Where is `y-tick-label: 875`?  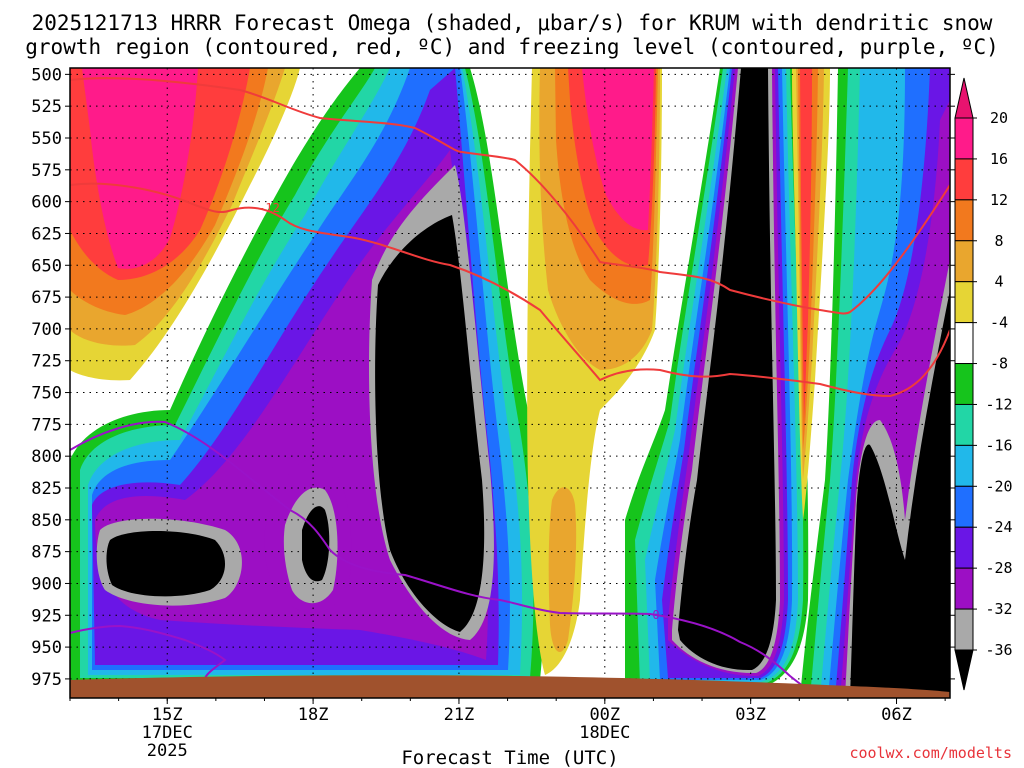 y-tick-label: 875 is located at coordinates (46, 553).